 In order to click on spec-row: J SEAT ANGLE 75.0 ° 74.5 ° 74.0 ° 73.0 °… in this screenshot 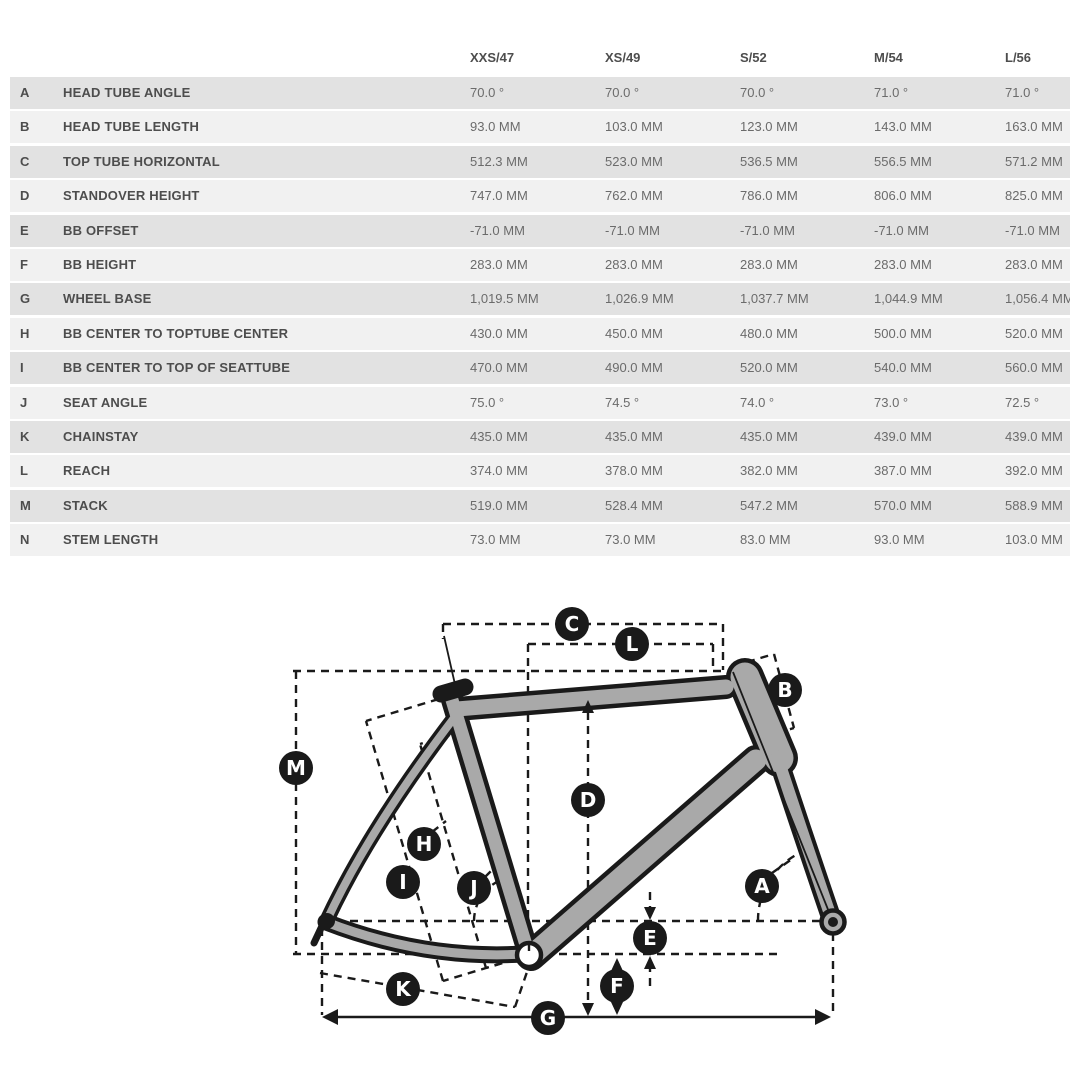, I will do `click(540, 402)`.